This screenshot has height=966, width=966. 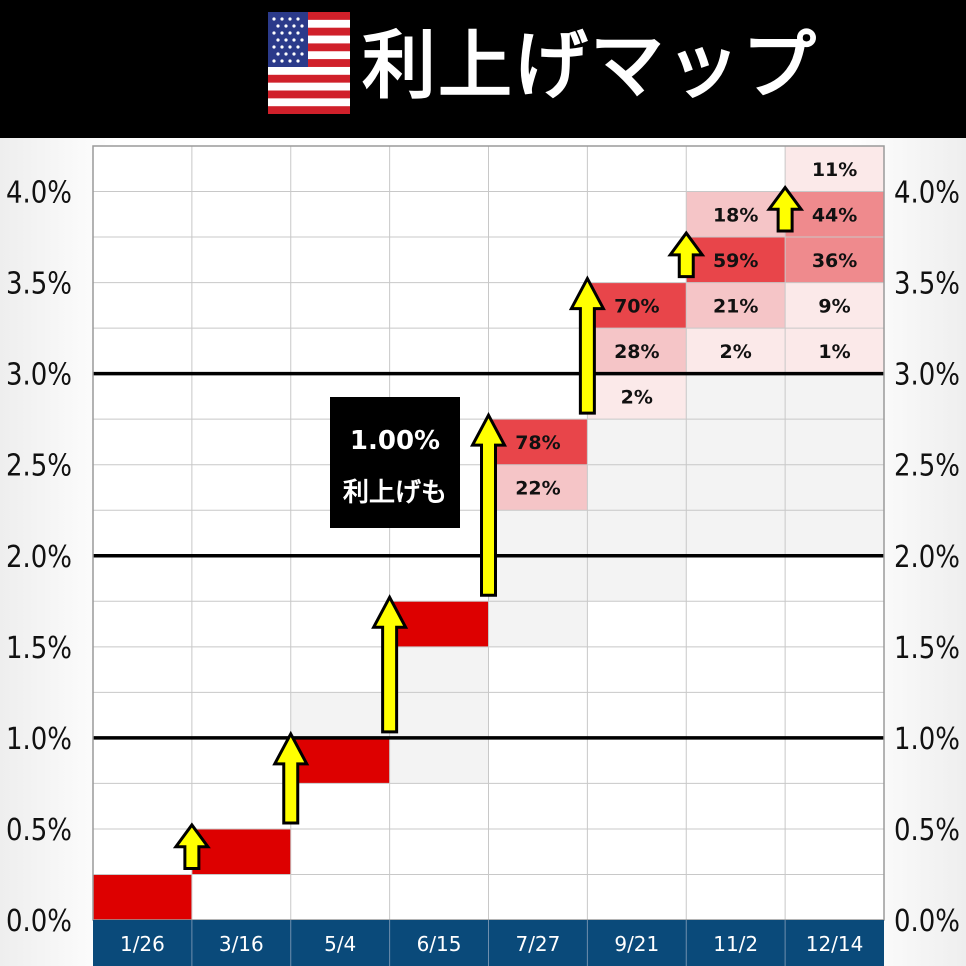 I want to click on probability-label: 59%, so click(x=735, y=261).